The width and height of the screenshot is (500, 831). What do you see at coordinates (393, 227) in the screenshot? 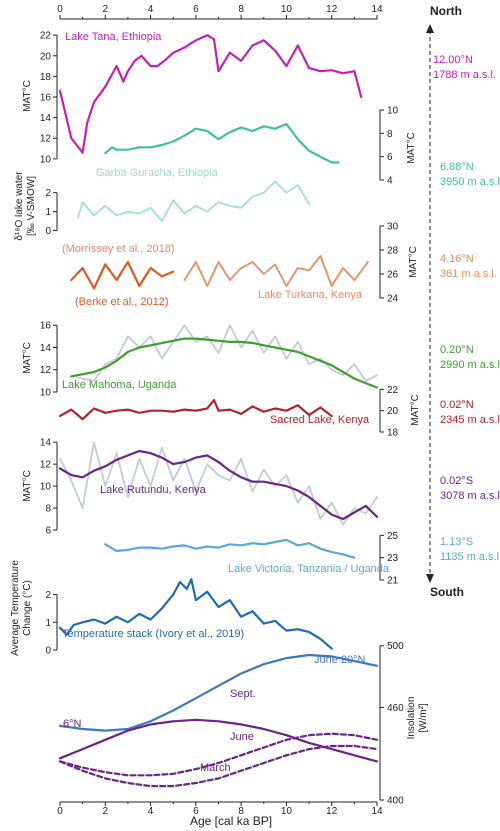
I see `lake-turkana-y-tick-label: 30` at bounding box center [393, 227].